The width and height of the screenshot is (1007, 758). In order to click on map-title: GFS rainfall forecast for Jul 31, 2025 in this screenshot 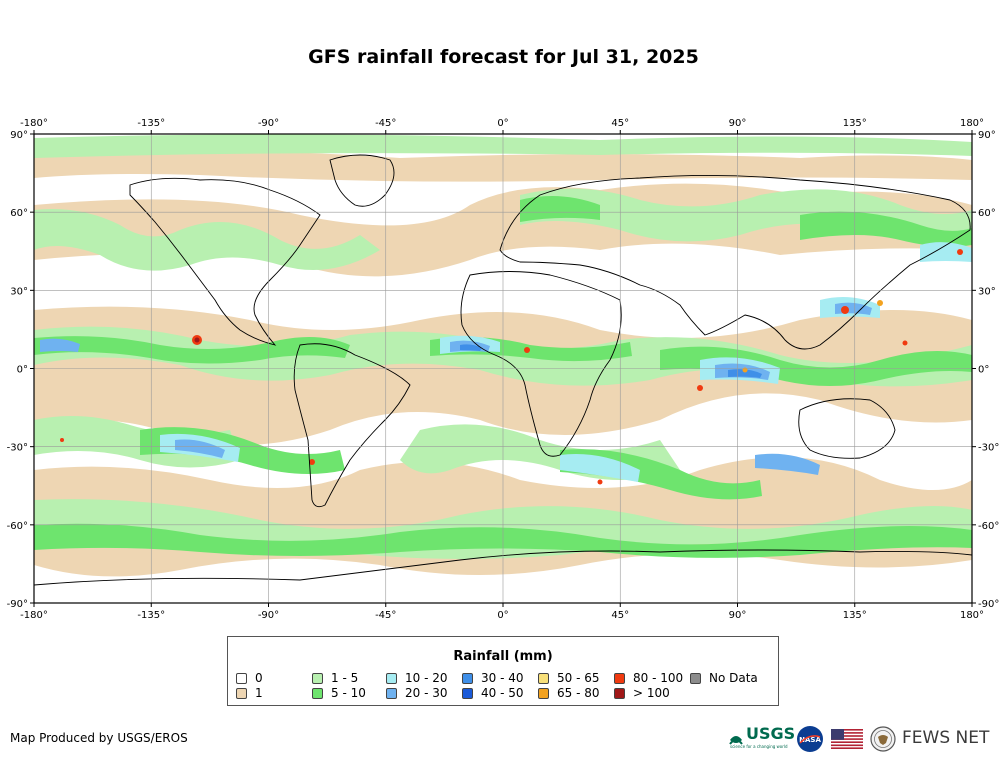, I will do `click(503, 57)`.